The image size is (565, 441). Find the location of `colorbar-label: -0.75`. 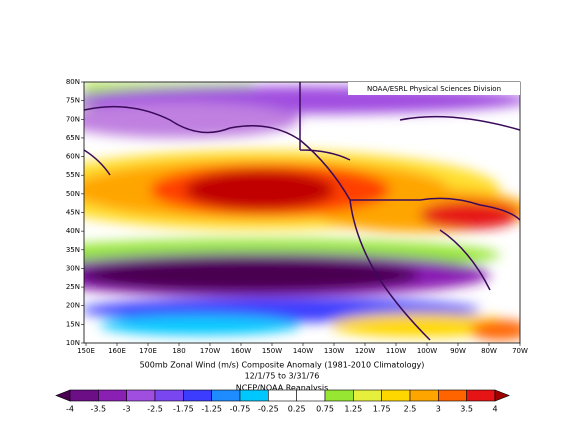

colorbar-label: -0.75 is located at coordinates (240, 409).